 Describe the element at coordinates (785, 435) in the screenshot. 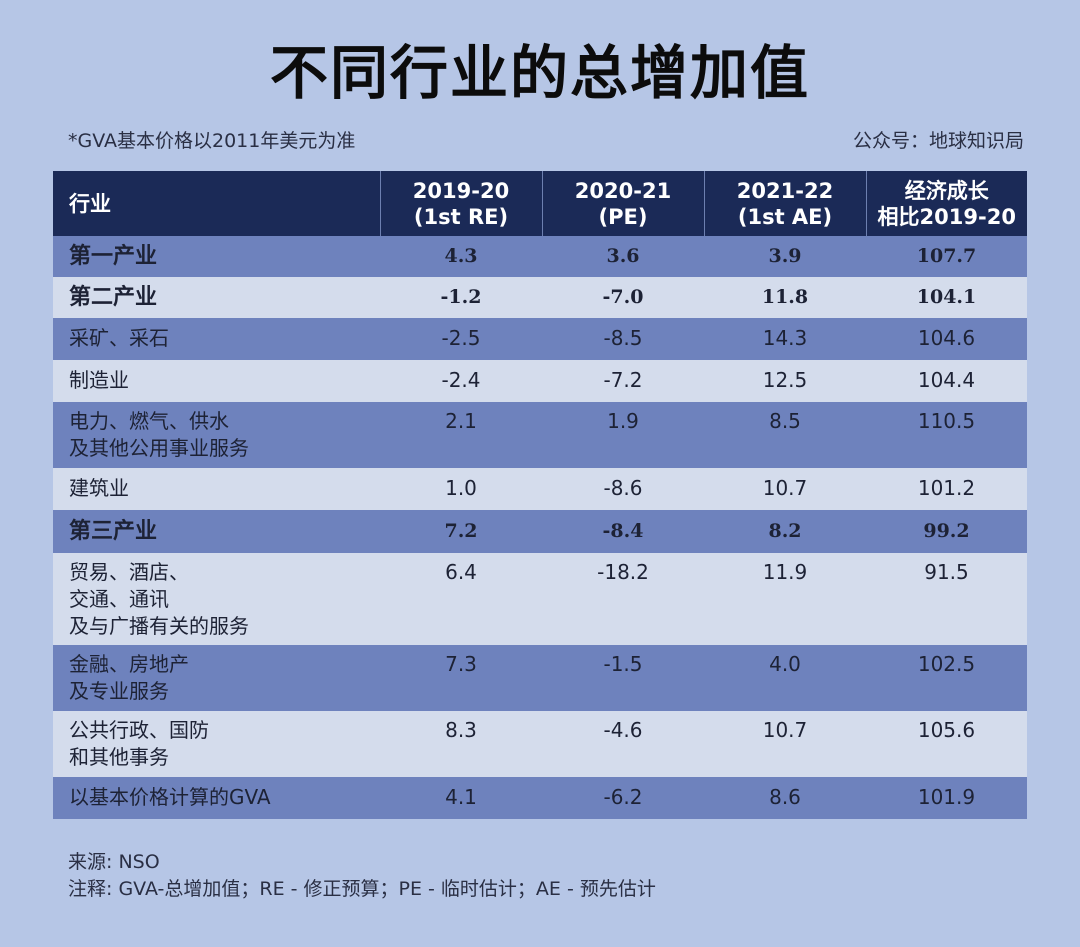

I see `cell-value: 8.5` at that location.